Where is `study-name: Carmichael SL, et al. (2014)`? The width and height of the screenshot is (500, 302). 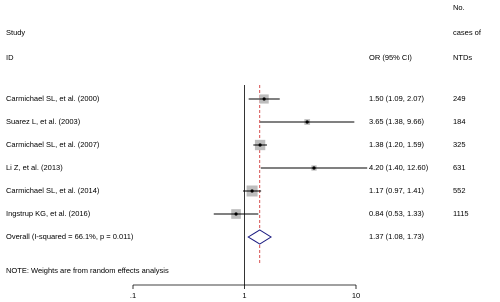
study-name: Carmichael SL, et al. (2014) is located at coordinates (53, 190).